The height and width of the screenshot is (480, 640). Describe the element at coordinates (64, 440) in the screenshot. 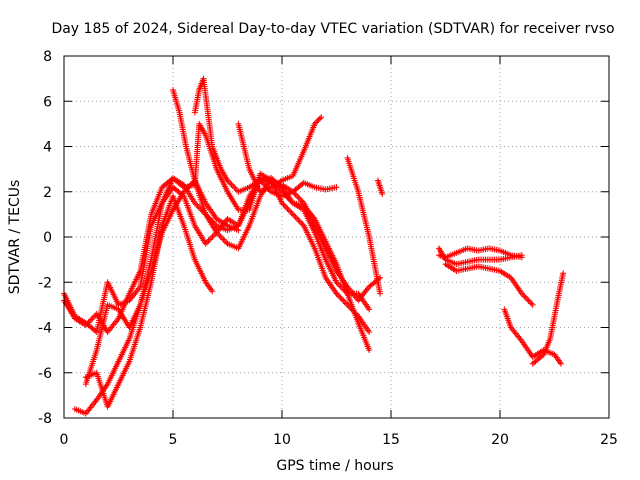

I see `x-tick-label: 0` at that location.